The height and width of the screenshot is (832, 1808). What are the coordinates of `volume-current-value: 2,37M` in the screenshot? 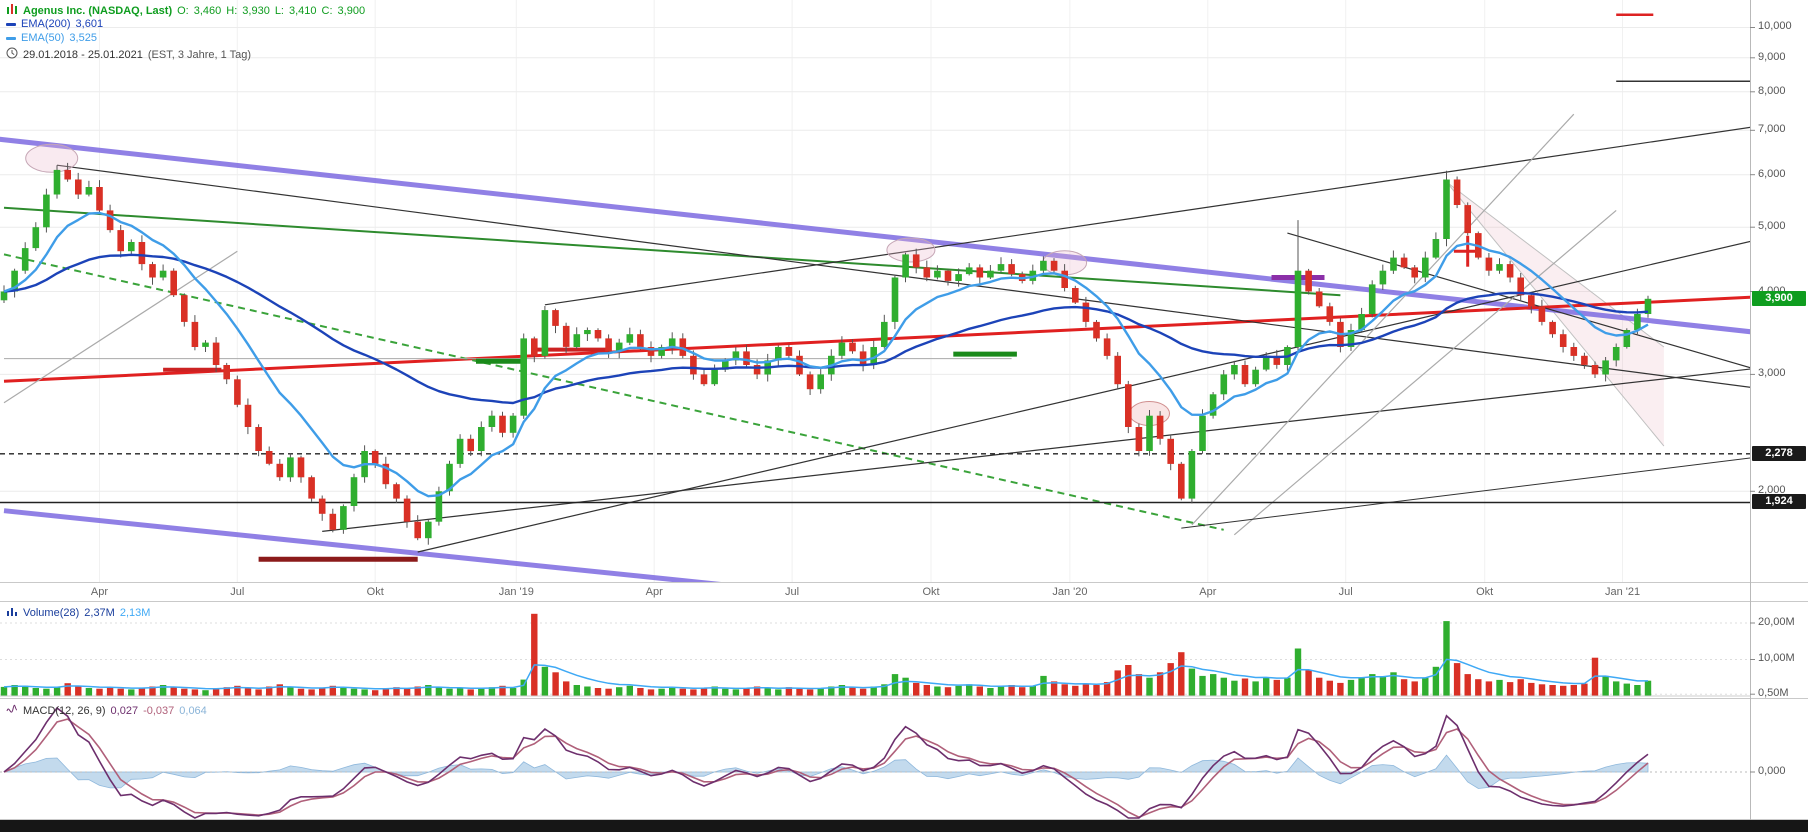 It's located at (99, 612).